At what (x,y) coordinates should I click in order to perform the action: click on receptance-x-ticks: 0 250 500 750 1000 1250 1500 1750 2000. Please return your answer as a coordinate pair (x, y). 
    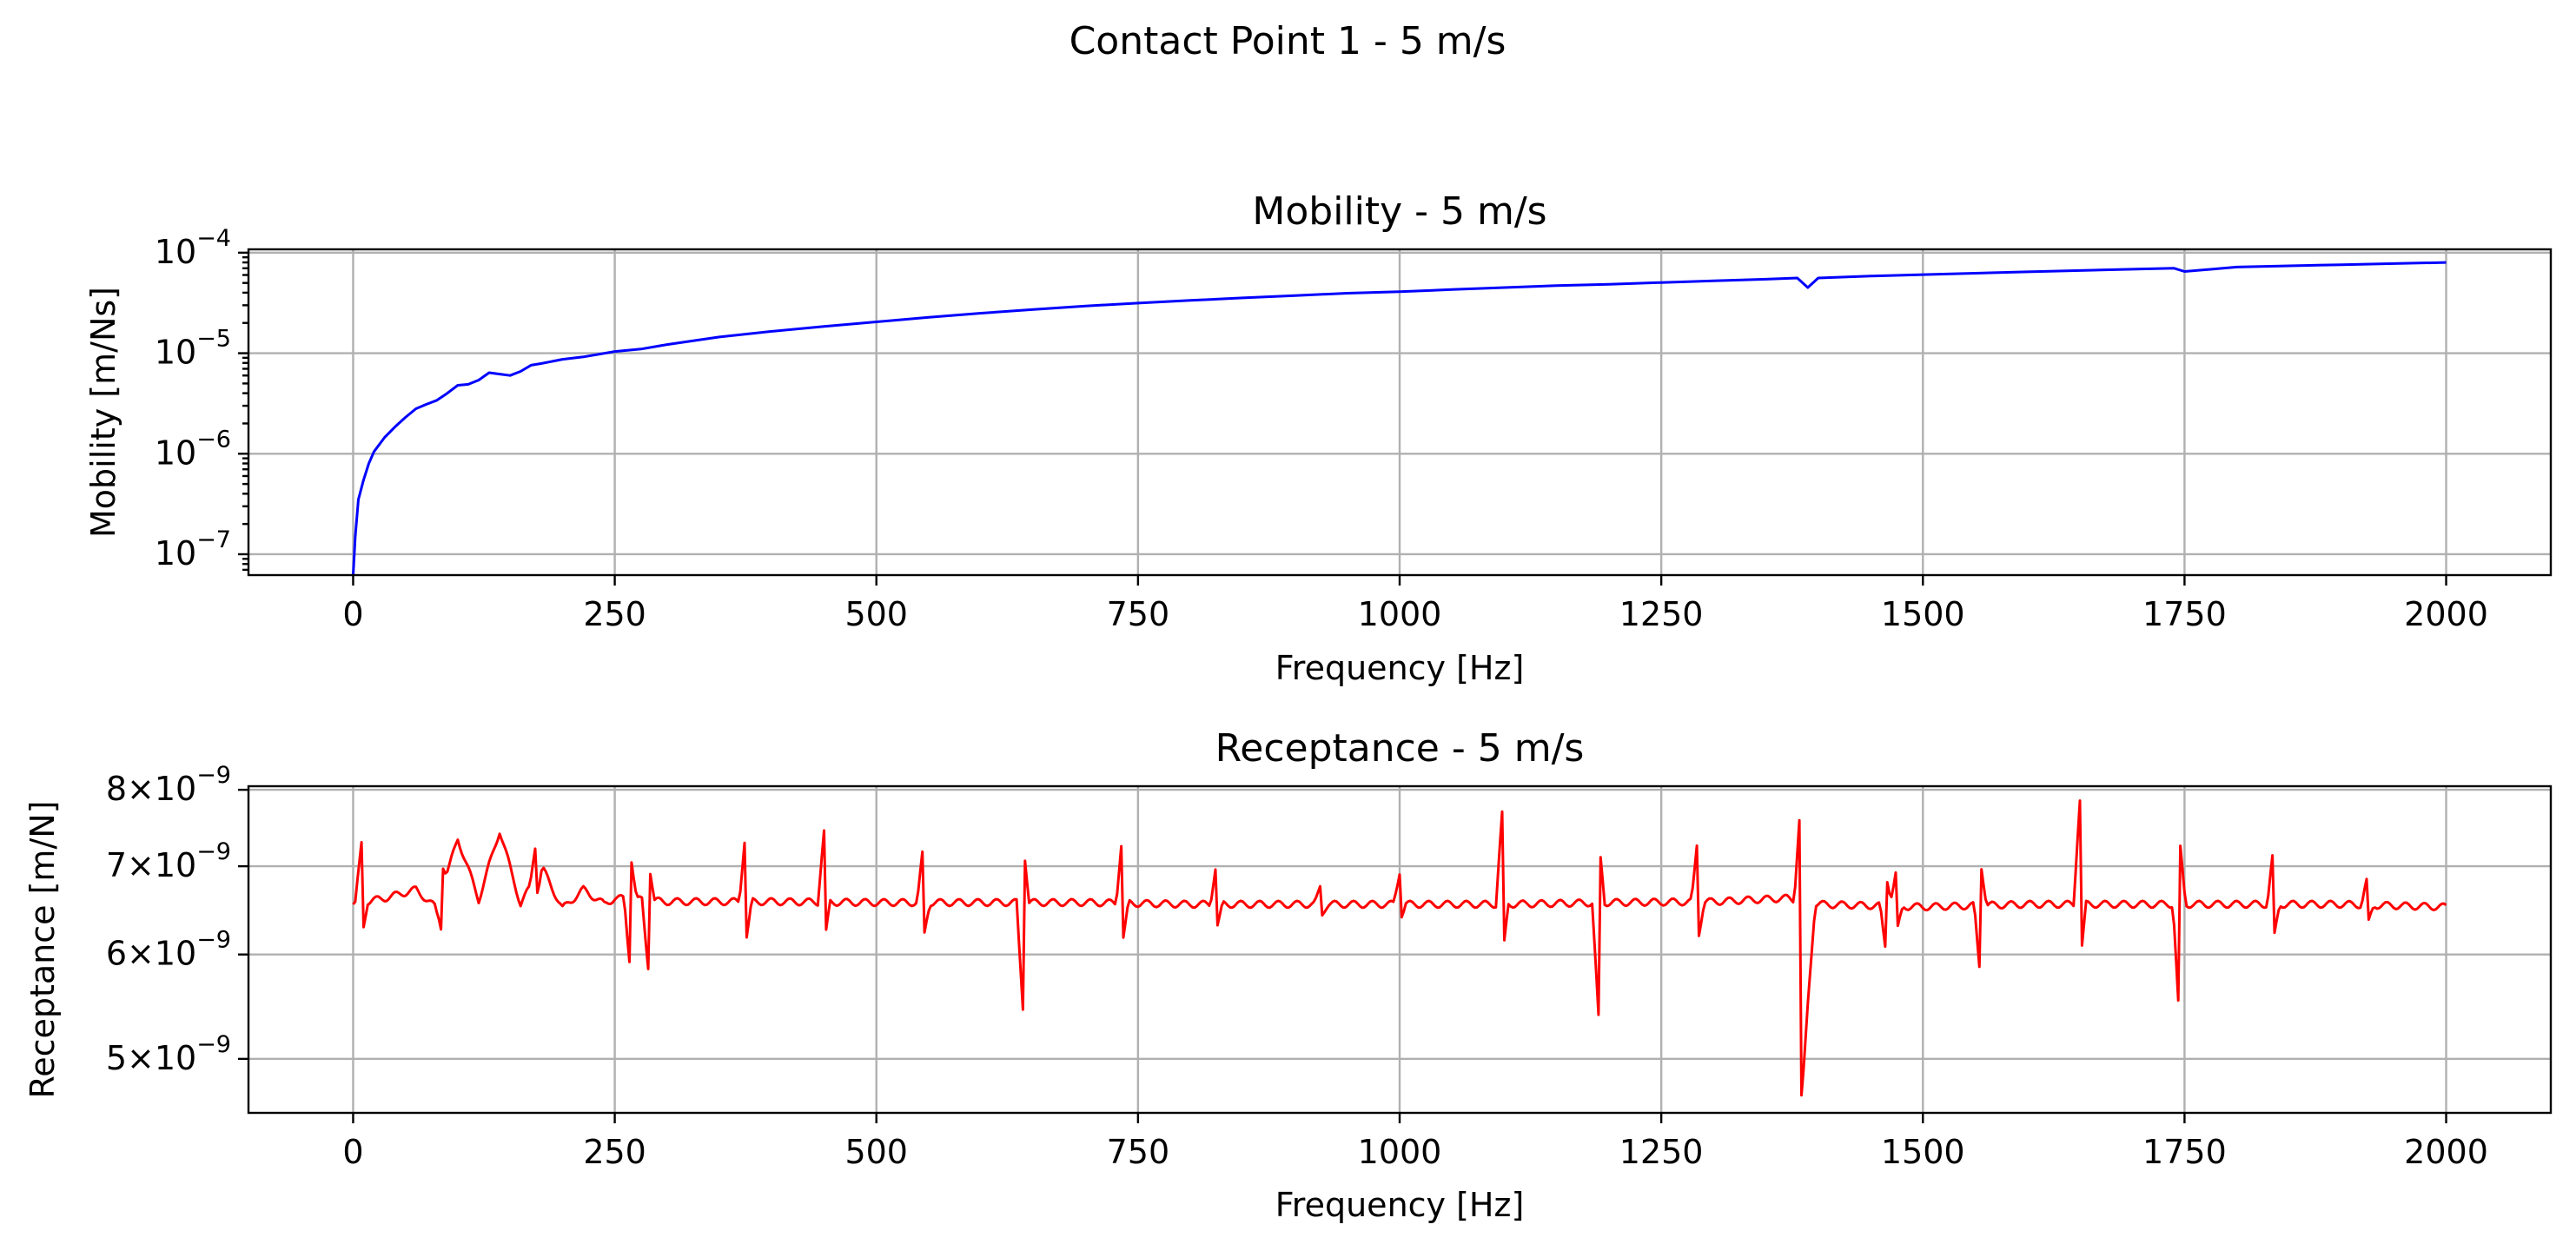
    Looking at the image, I should click on (1415, 1142).